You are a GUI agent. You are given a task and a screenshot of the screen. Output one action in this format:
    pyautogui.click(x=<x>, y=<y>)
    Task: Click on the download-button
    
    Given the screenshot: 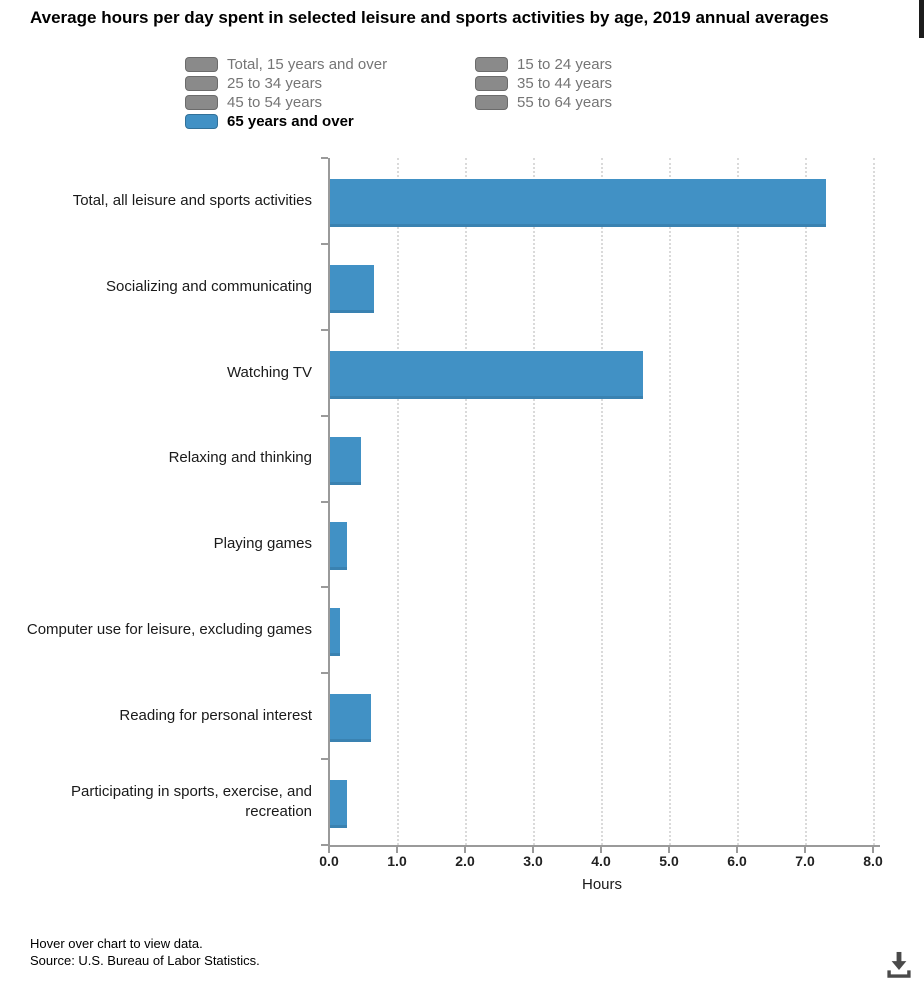 What is the action you would take?
    pyautogui.click(x=899, y=964)
    